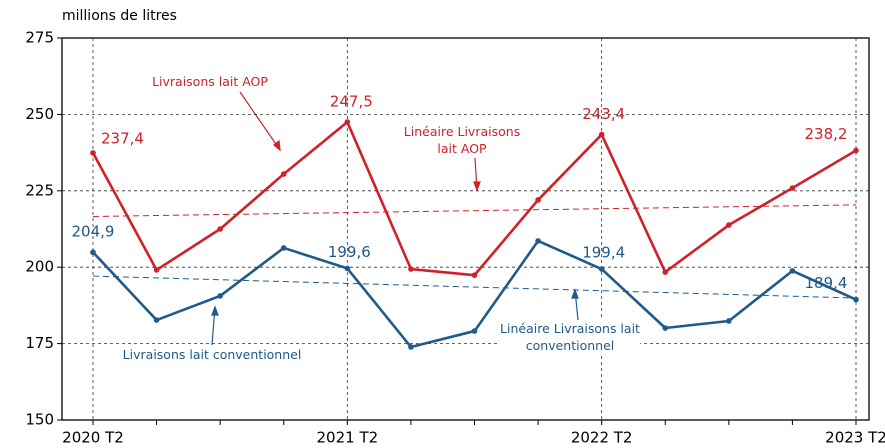 Image resolution: width=885 pixels, height=448 pixels. Describe the element at coordinates (351, 102) in the screenshot. I see `data-label: 247,5` at that location.